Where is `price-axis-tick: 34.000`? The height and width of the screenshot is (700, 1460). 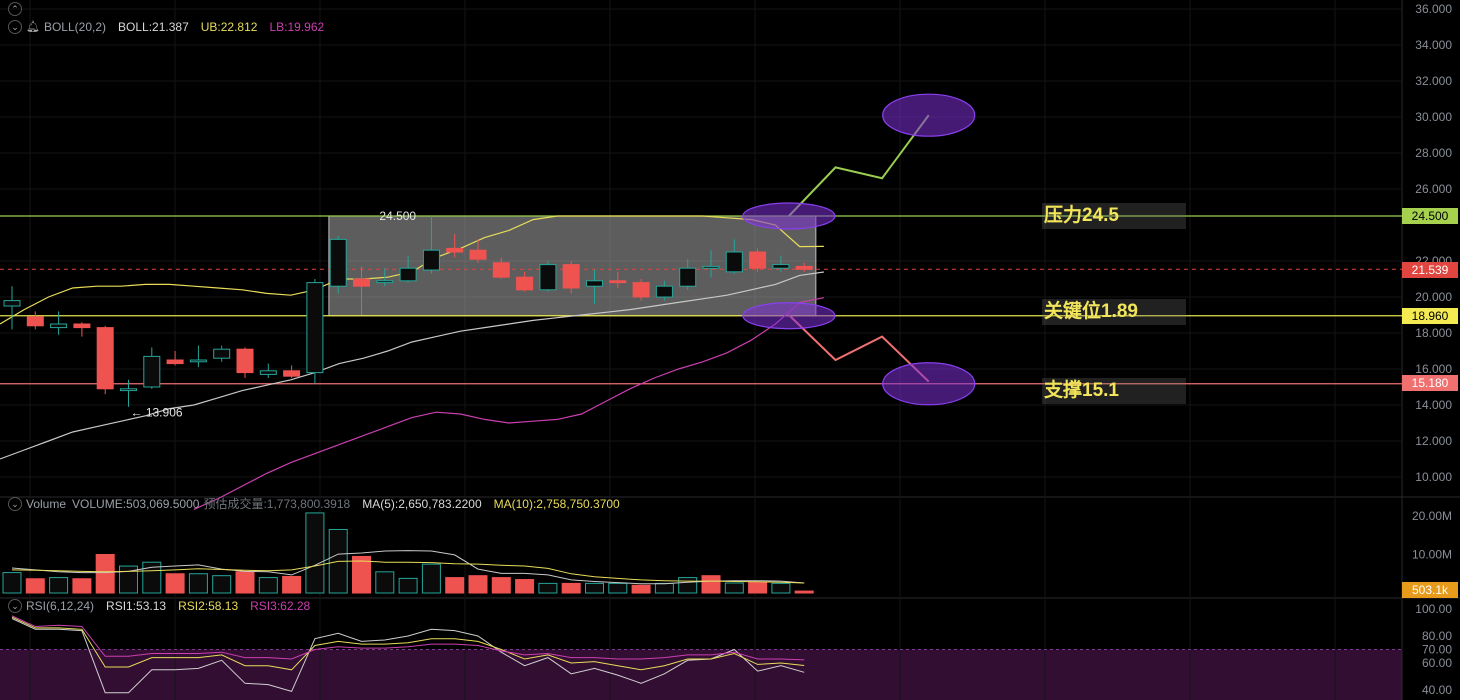 price-axis-tick: 34.000 is located at coordinates (1433, 45).